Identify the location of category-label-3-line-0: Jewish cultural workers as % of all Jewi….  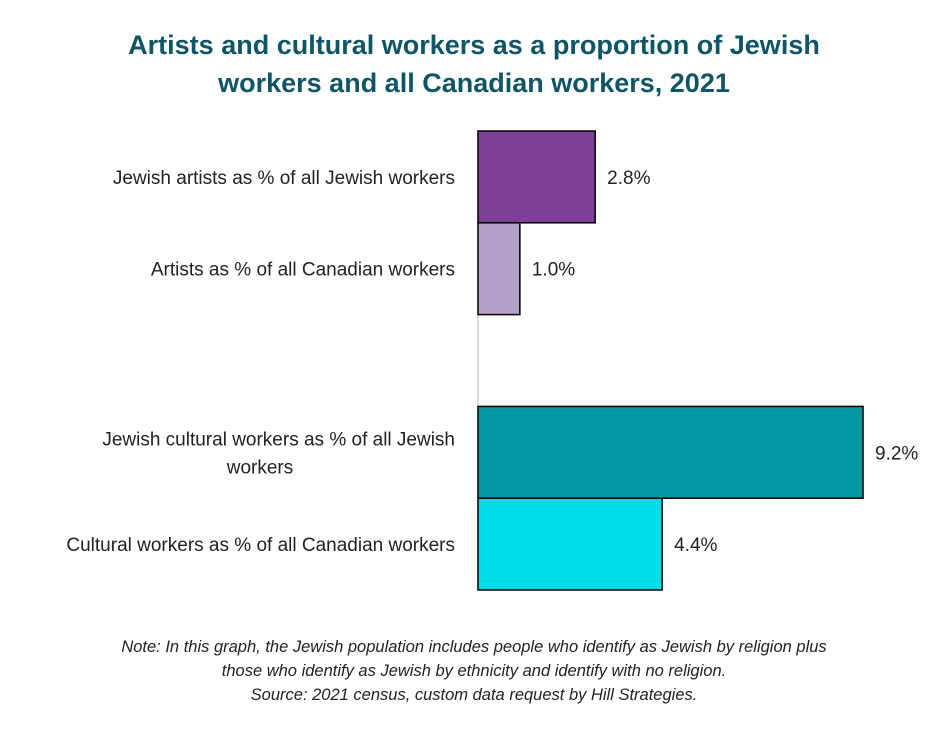
(278, 439).